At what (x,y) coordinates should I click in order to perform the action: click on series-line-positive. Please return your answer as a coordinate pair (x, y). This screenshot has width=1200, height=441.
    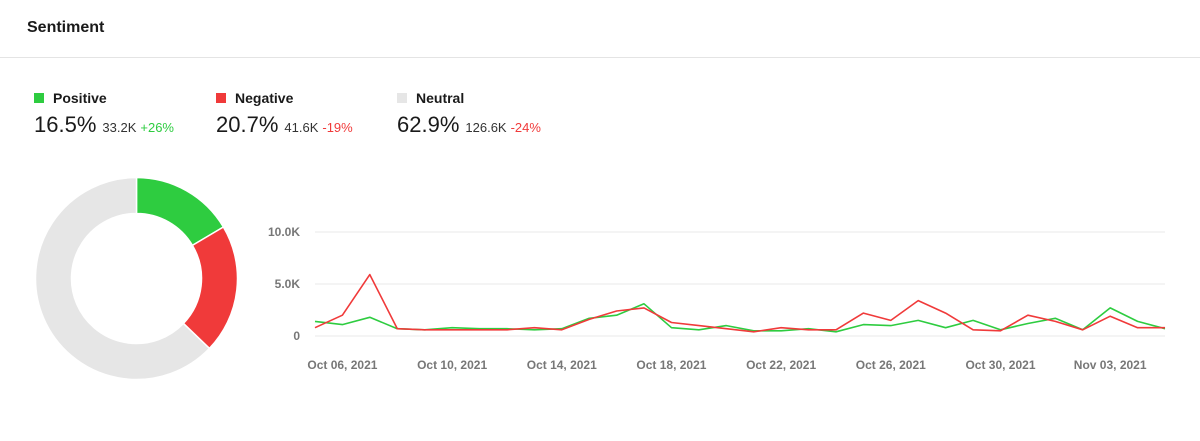
    Looking at the image, I should click on (740, 318).